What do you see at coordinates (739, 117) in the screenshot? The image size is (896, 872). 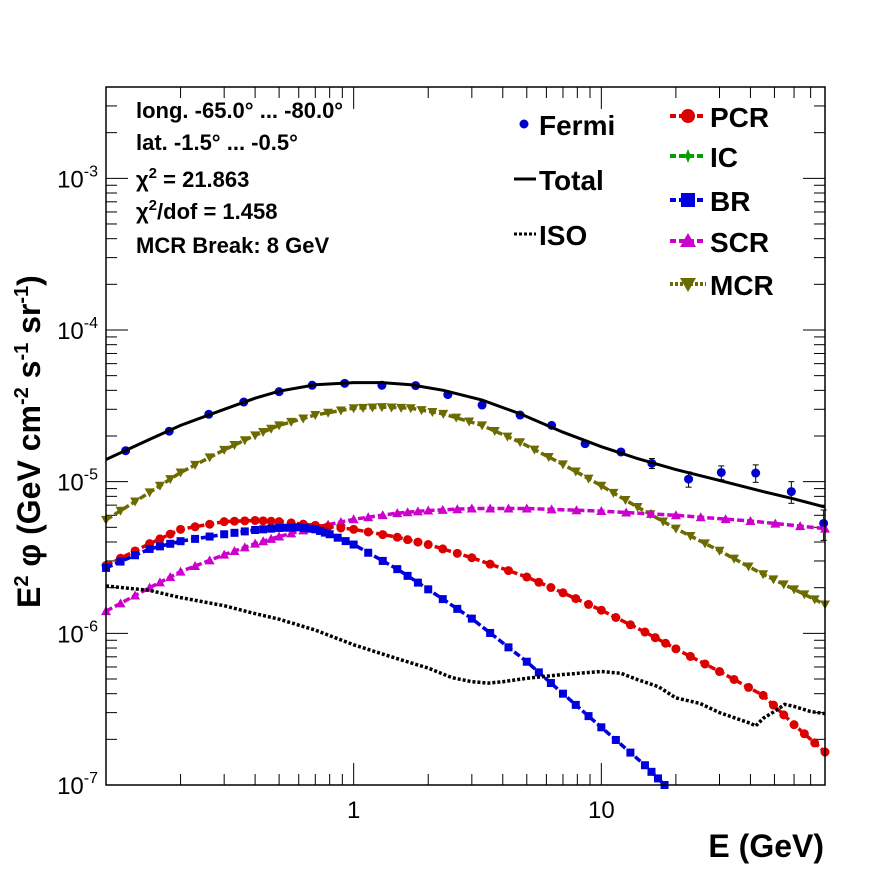 I see `legend-label-pcr: PCR` at bounding box center [739, 117].